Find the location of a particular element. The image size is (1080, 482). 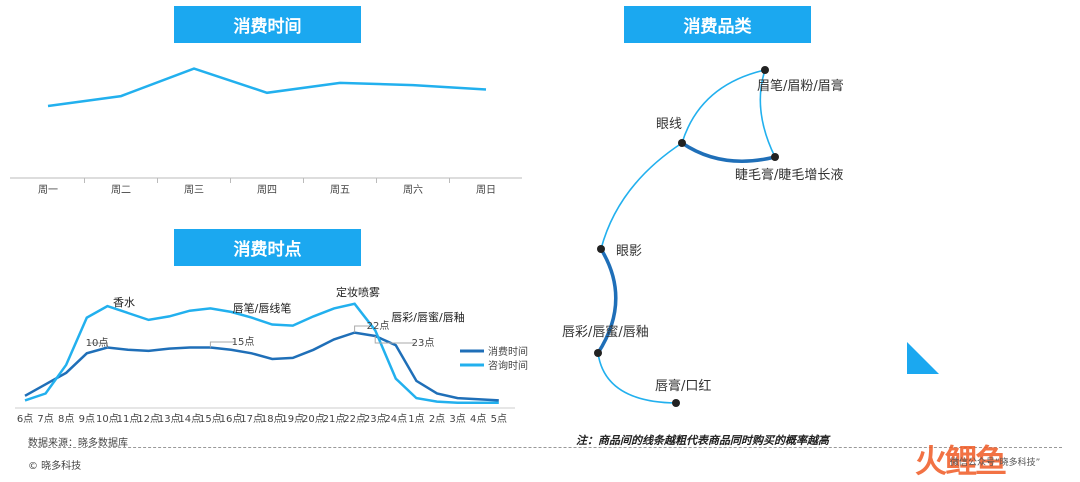

hour-callout: 15点 is located at coordinates (243, 342).